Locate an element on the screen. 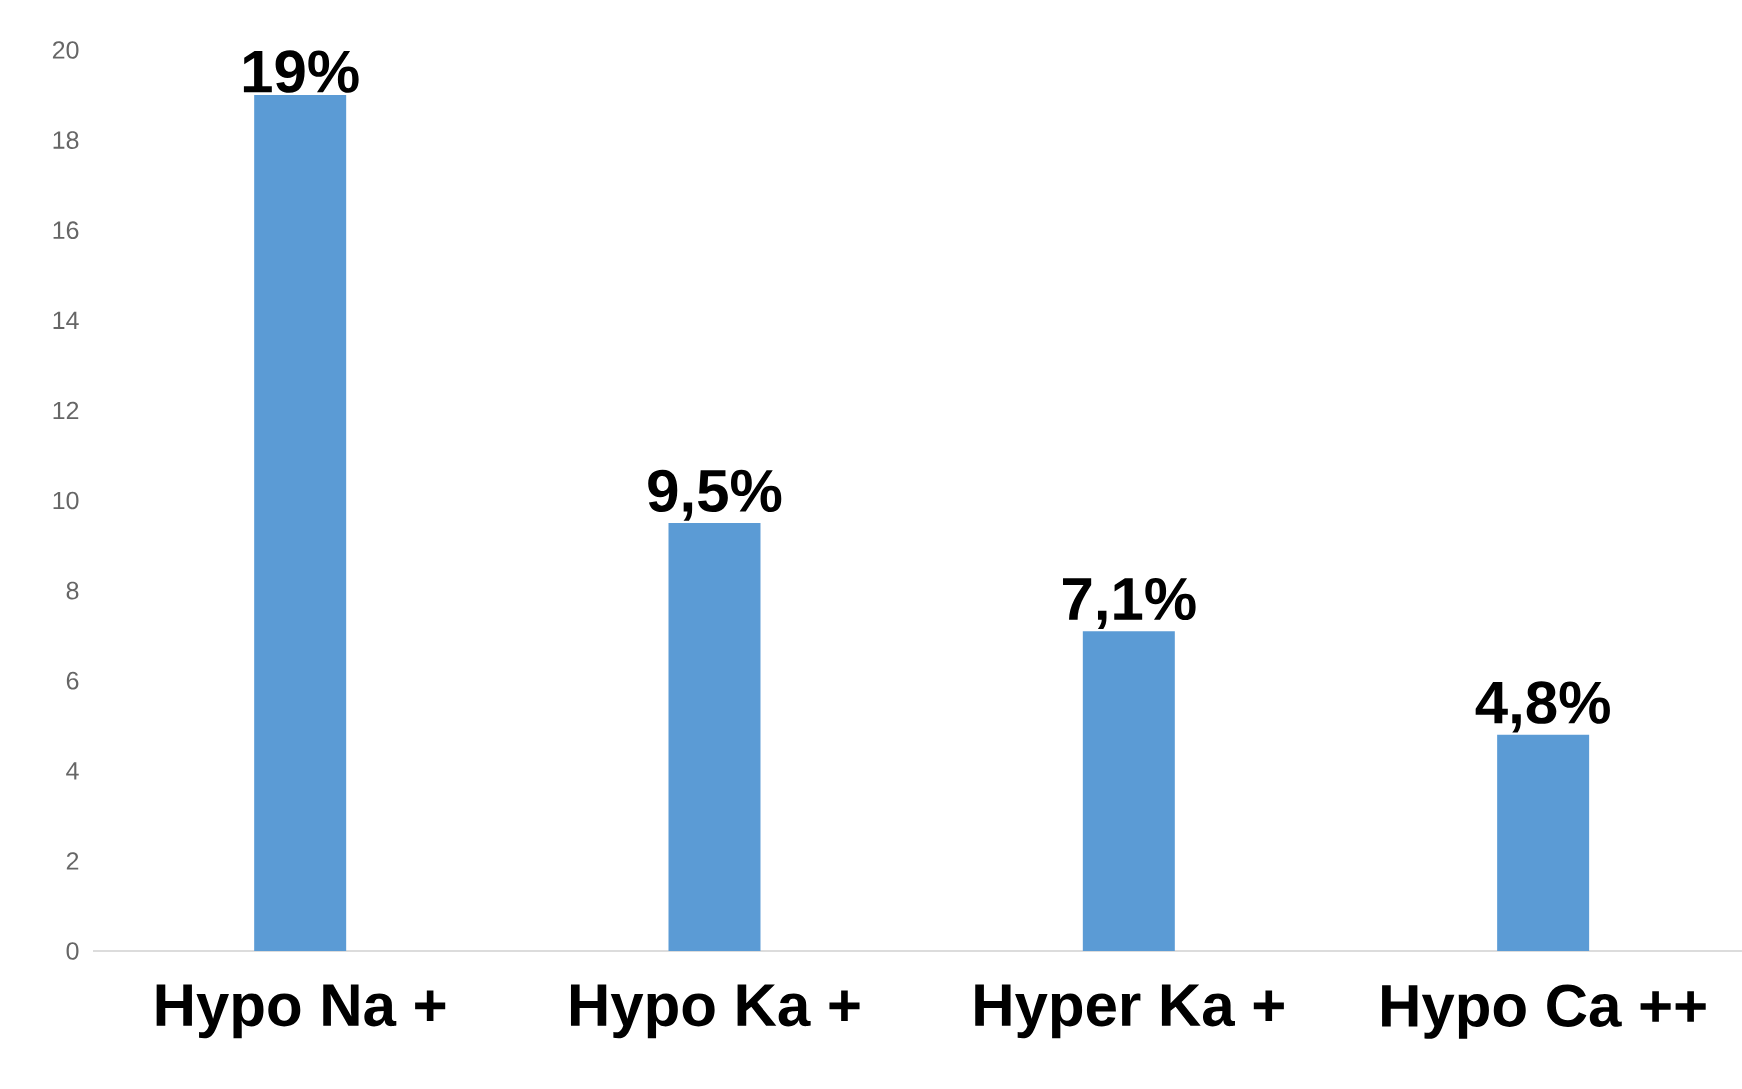 This screenshot has width=1742, height=1089. data-label: 4,8% is located at coordinates (1542, 707).